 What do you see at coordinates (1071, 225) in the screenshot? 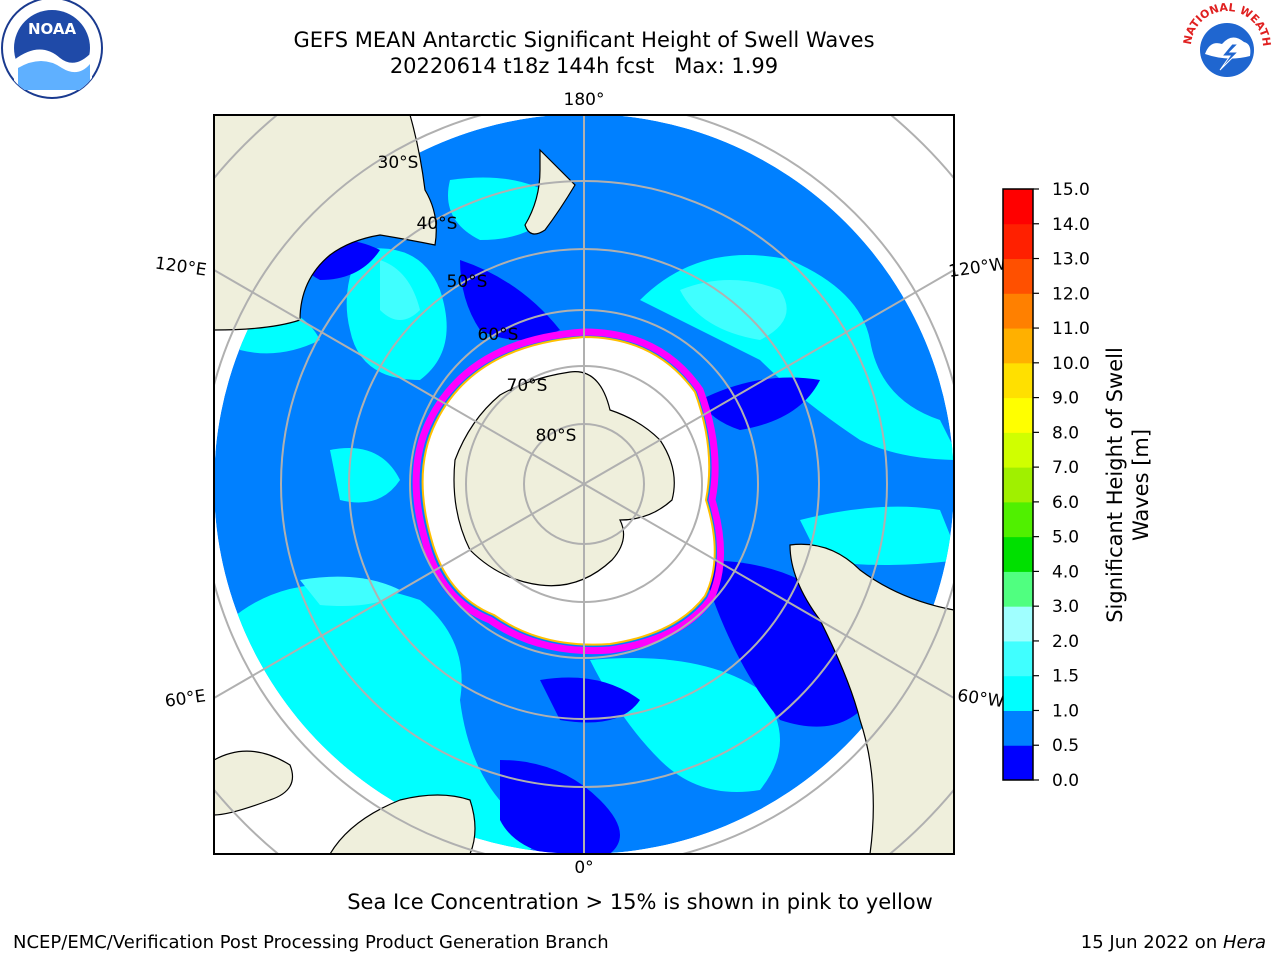
I see `colorbar-tick-label: 14.0` at bounding box center [1071, 225].